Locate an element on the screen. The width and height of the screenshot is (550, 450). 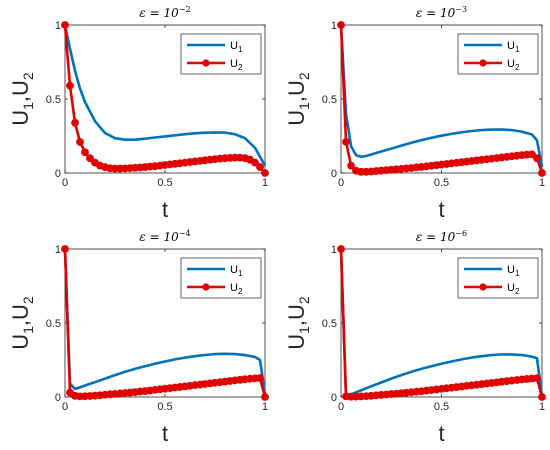
title-exponent: −2 is located at coordinates (185, 9).